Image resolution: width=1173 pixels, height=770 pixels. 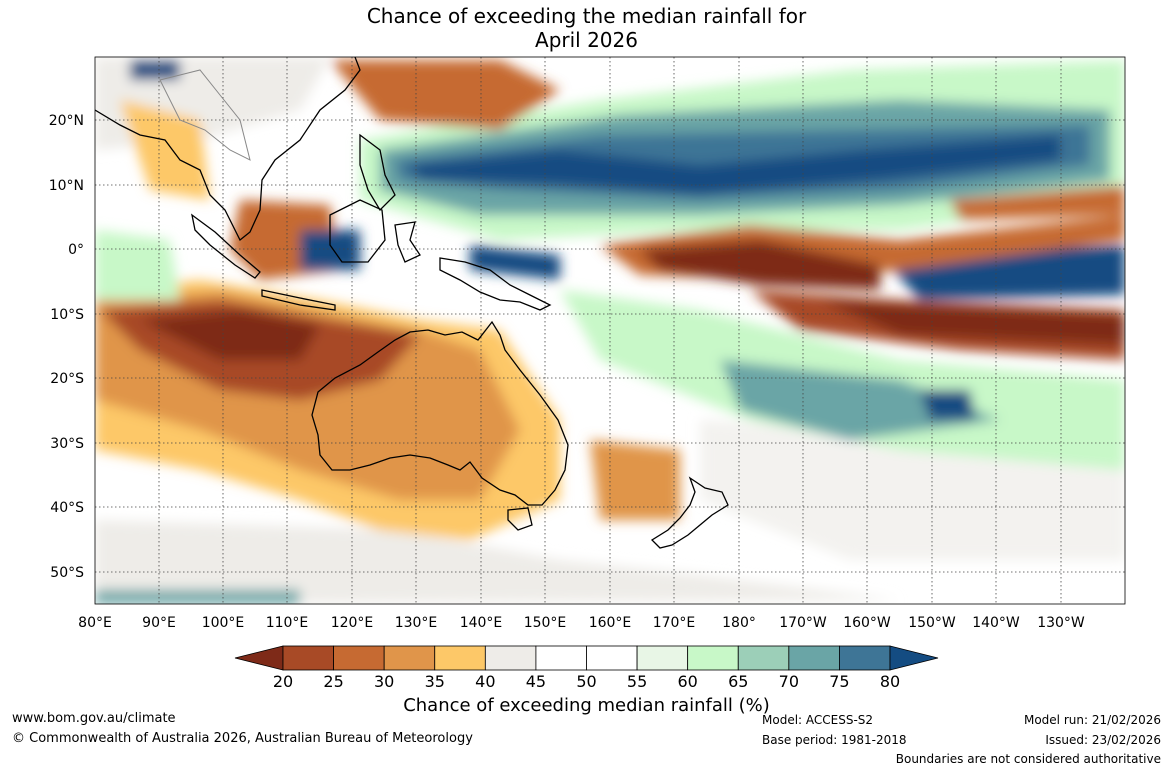 I want to click on lon-tick: 180°, so click(x=739, y=623).